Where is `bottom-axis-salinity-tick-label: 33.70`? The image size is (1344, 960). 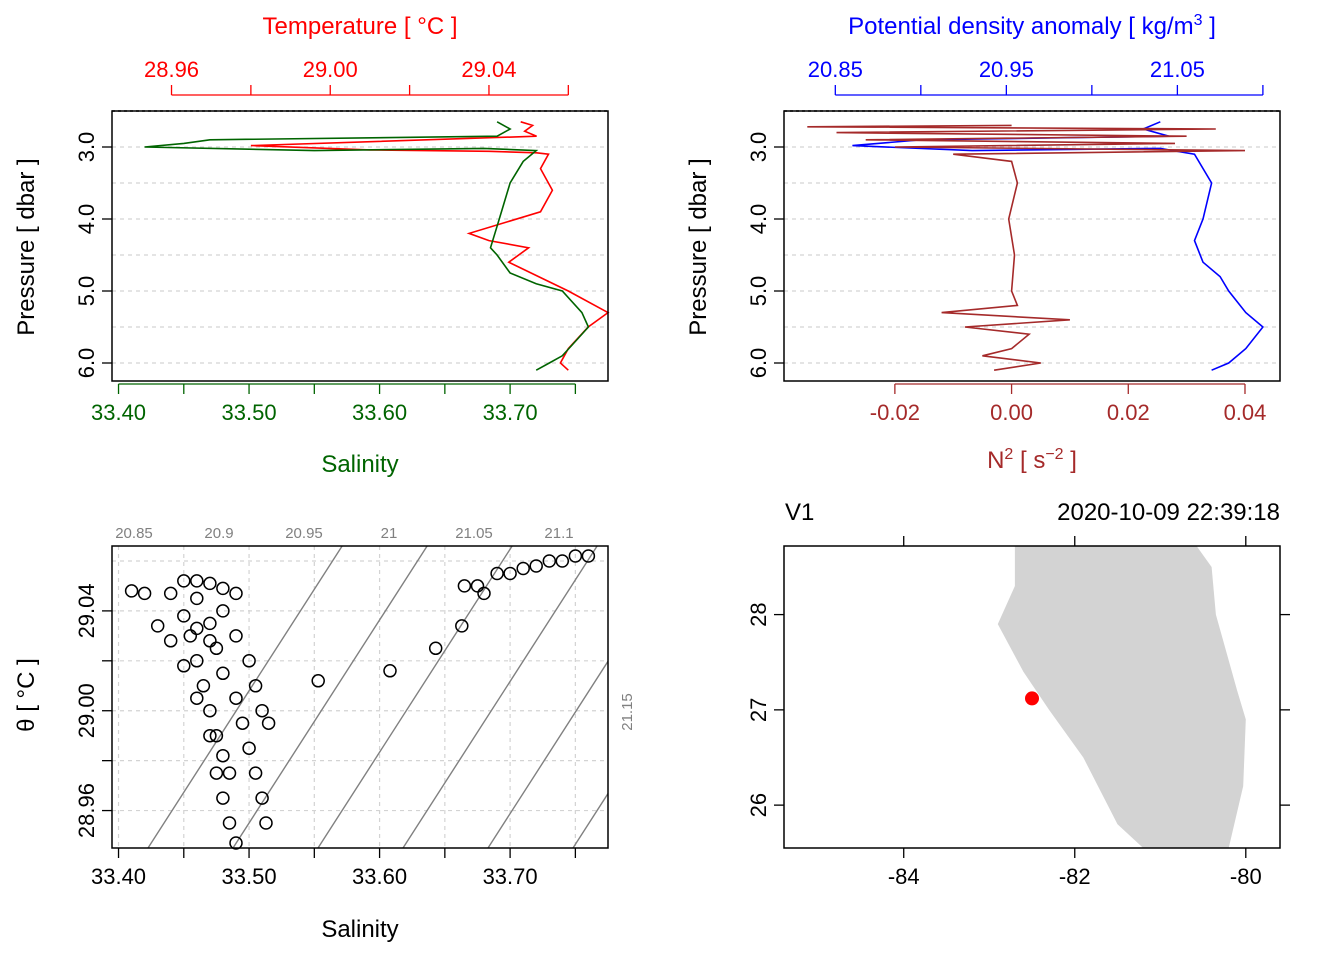
bottom-axis-salinity-tick-label: 33.70 is located at coordinates (510, 412).